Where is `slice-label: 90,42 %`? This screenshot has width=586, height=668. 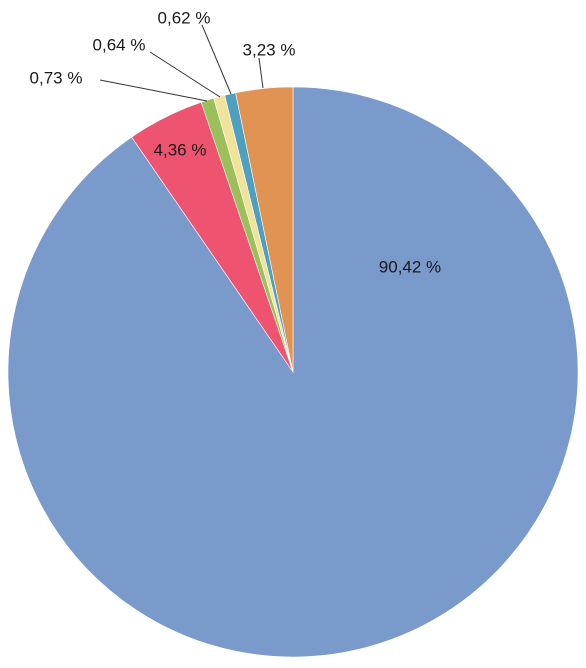 slice-label: 90,42 % is located at coordinates (410, 266).